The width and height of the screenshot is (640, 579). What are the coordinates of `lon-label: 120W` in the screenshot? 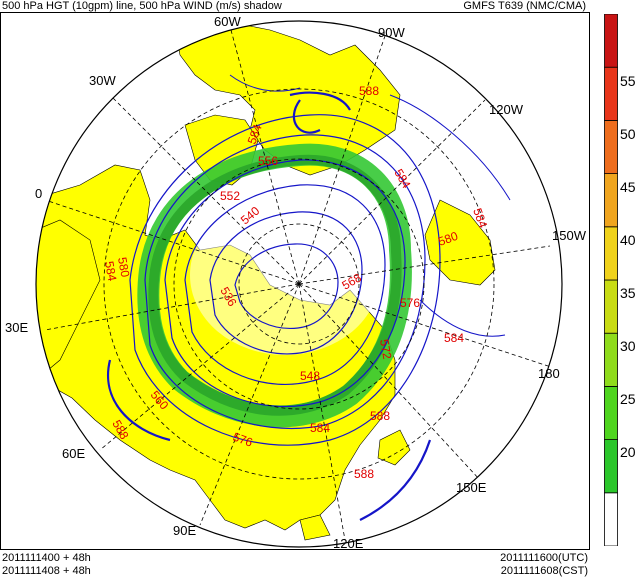 It's located at (506, 109).